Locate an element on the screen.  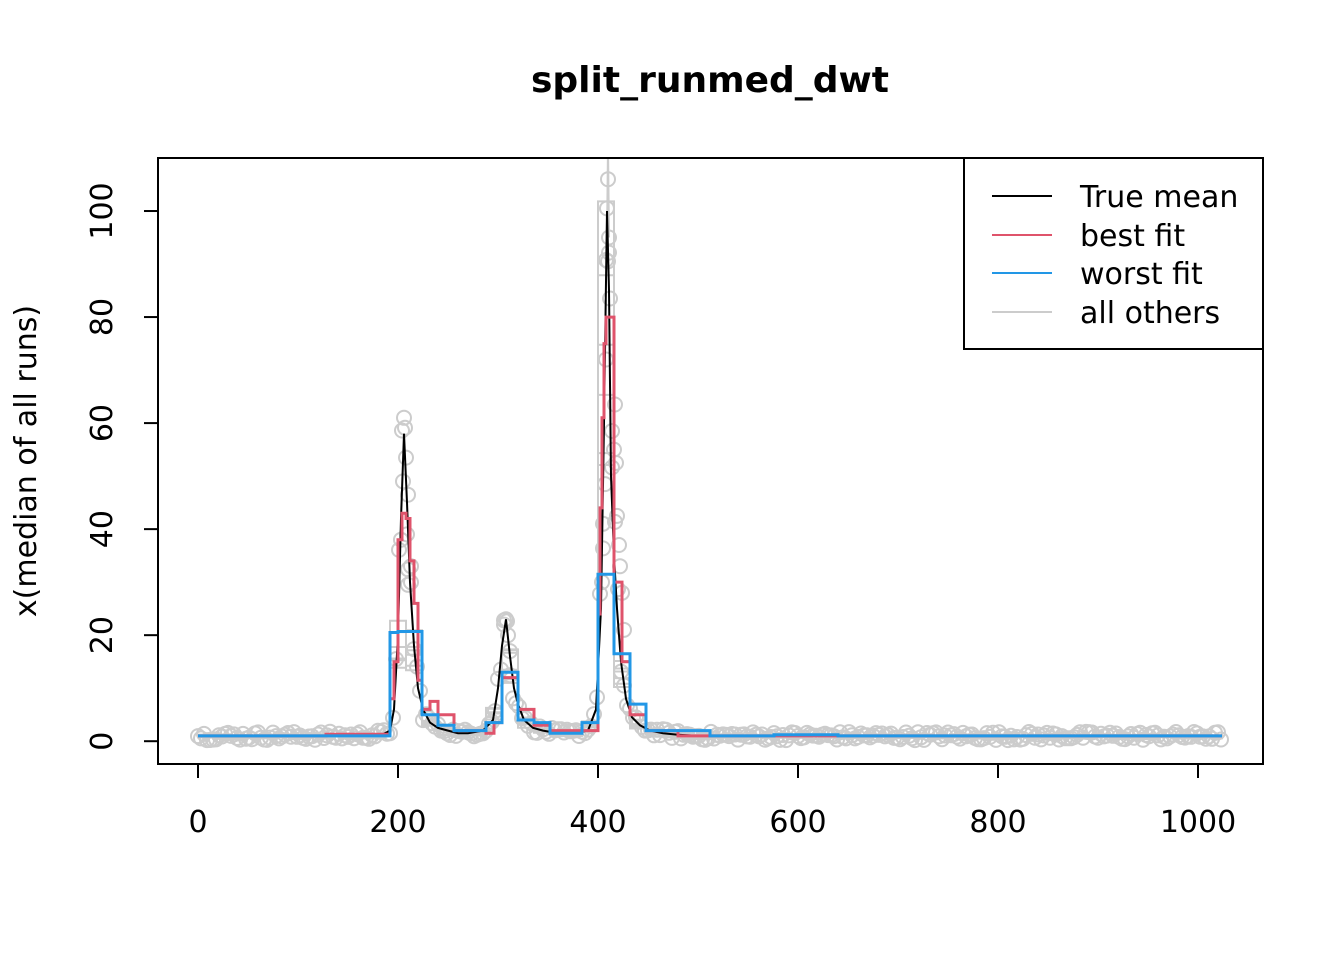
legend-label-best-fit: best fit is located at coordinates (1132, 236).